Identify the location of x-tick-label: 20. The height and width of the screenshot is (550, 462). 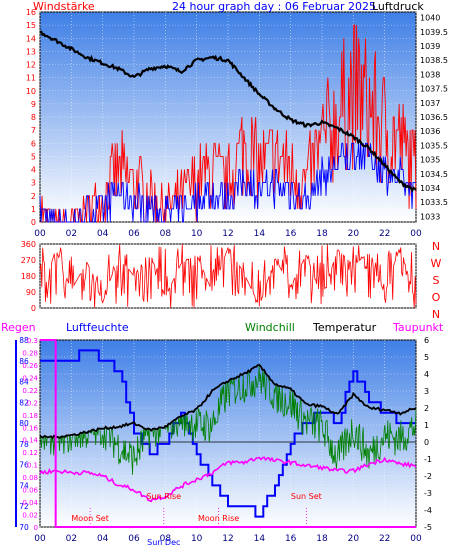
(354, 539).